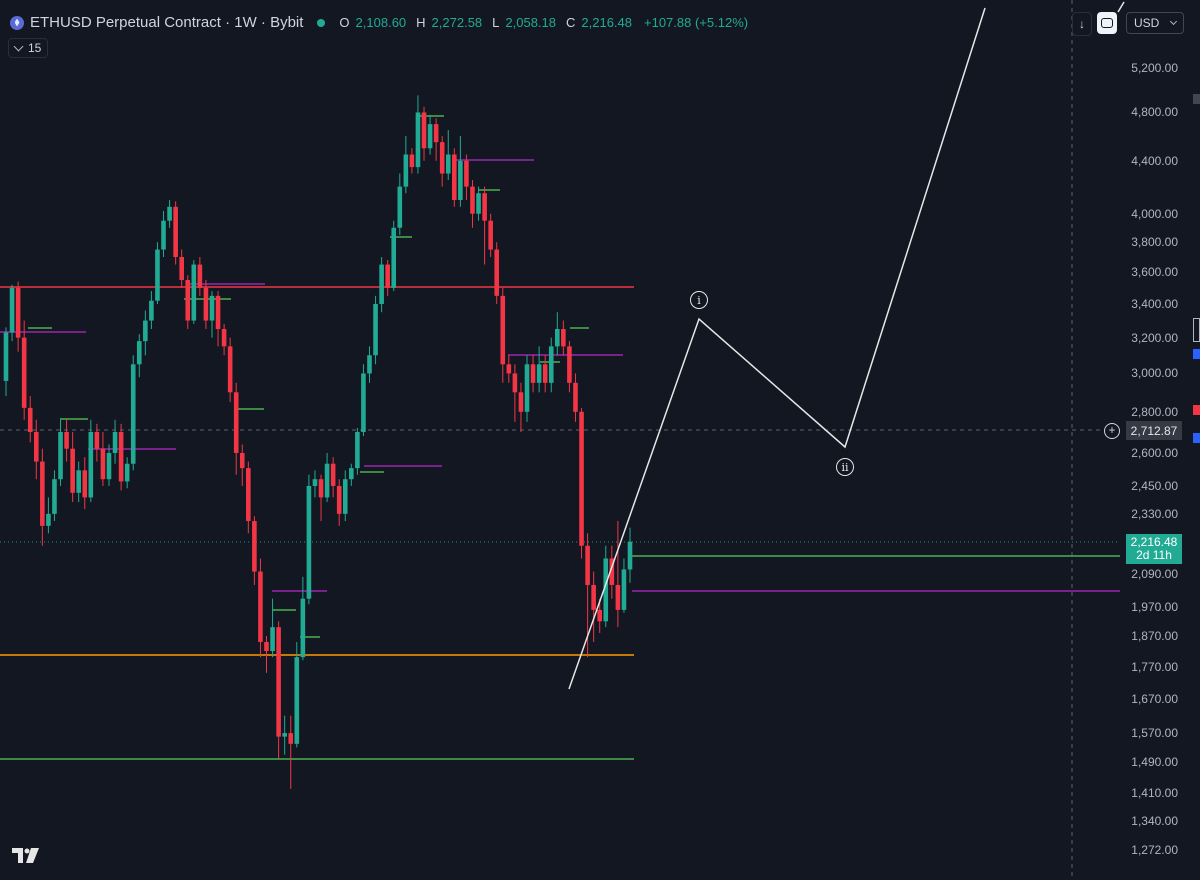 This screenshot has height=880, width=1200. Describe the element at coordinates (28, 48) in the screenshot. I see `indicator-toggle: 15` at that location.